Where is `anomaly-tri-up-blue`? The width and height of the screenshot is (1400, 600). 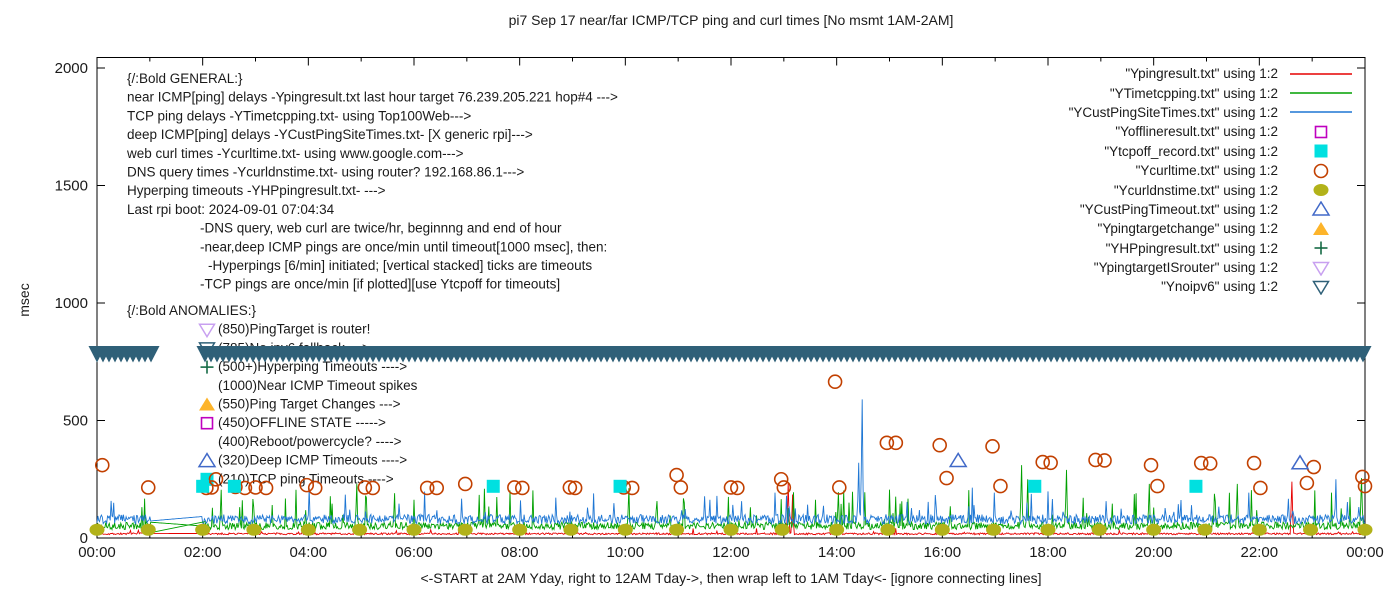 anomaly-tri-up-blue is located at coordinates (207, 460).